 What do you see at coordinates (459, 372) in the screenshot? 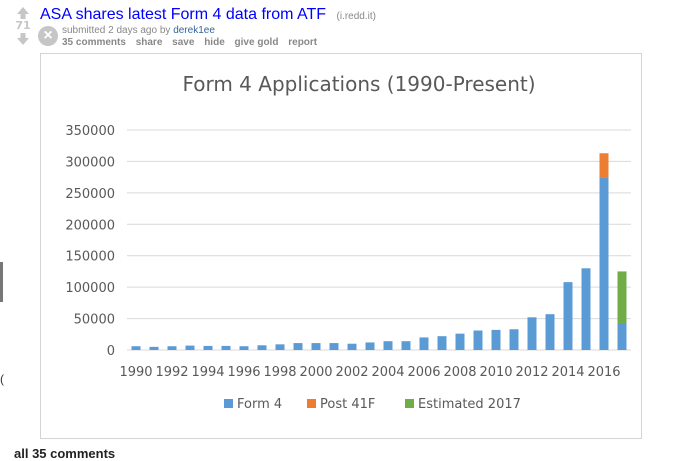
I see `x-tick-label: 2008` at bounding box center [459, 372].